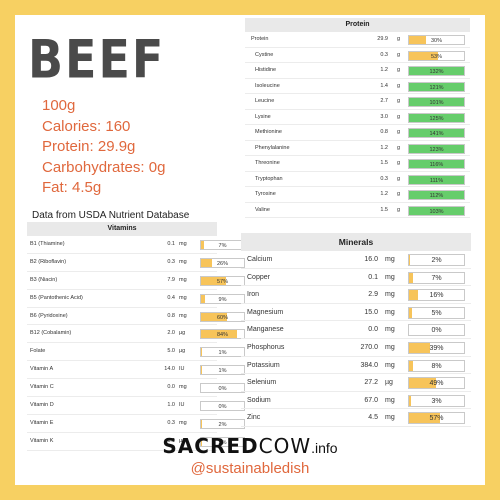  What do you see at coordinates (436, 260) in the screenshot?
I see `daily-value-bar: 2%` at bounding box center [436, 260].